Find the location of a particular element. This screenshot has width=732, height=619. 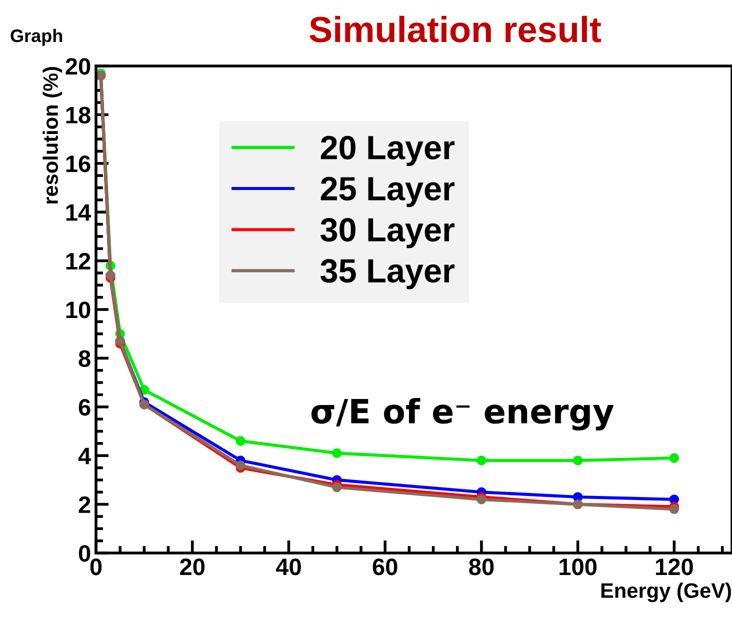

chart-title: Simulation result is located at coordinates (456, 29).